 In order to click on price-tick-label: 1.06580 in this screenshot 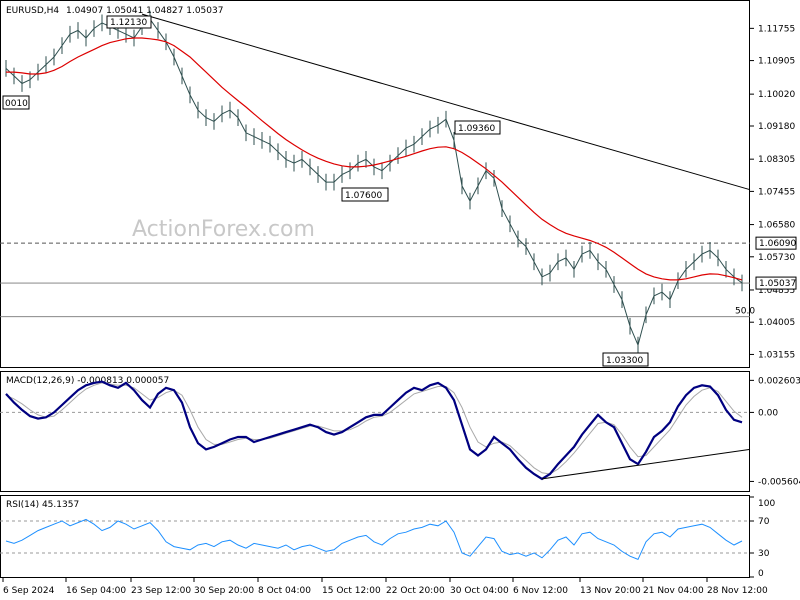, I will do `click(776, 226)`.